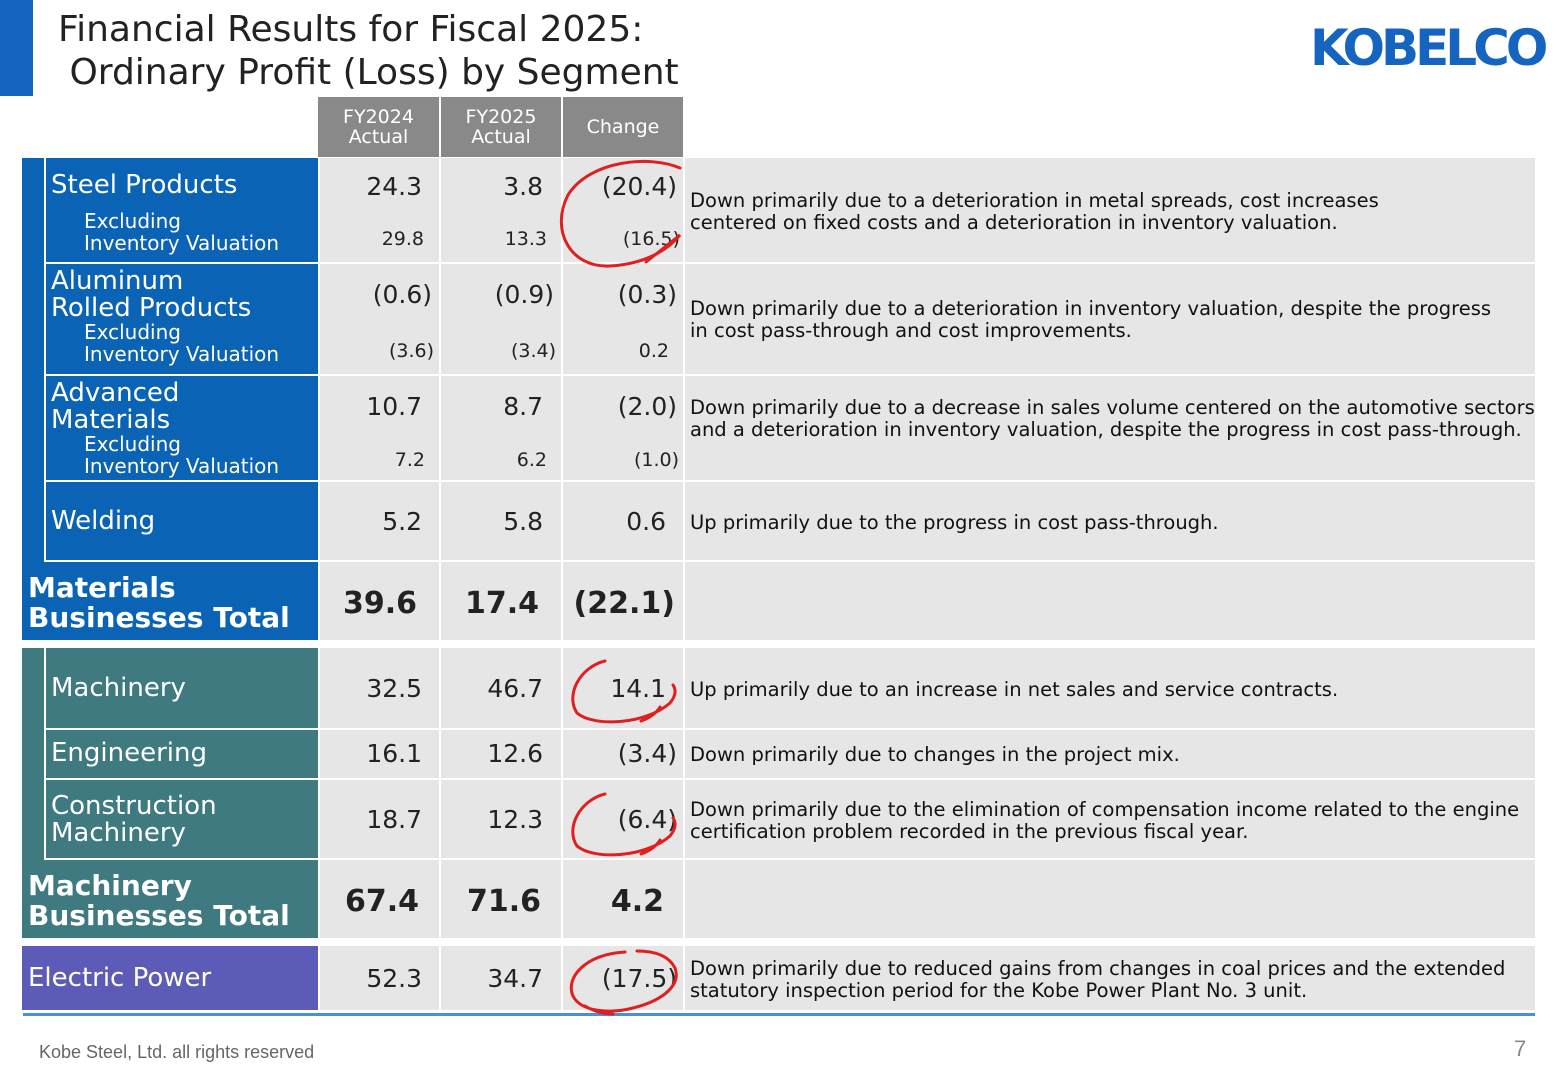 This screenshot has width=1560, height=1080. I want to click on annotation-circle-steel, so click(620, 213).